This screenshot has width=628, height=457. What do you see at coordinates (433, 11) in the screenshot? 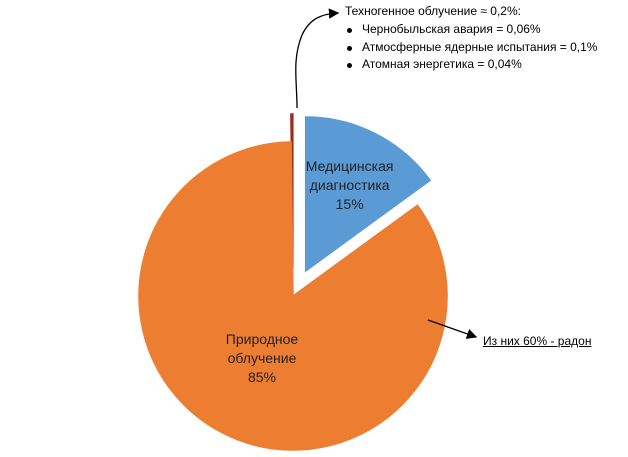
I see `annotation: Техногенное облучение ≈ 0,2%:` at bounding box center [433, 11].